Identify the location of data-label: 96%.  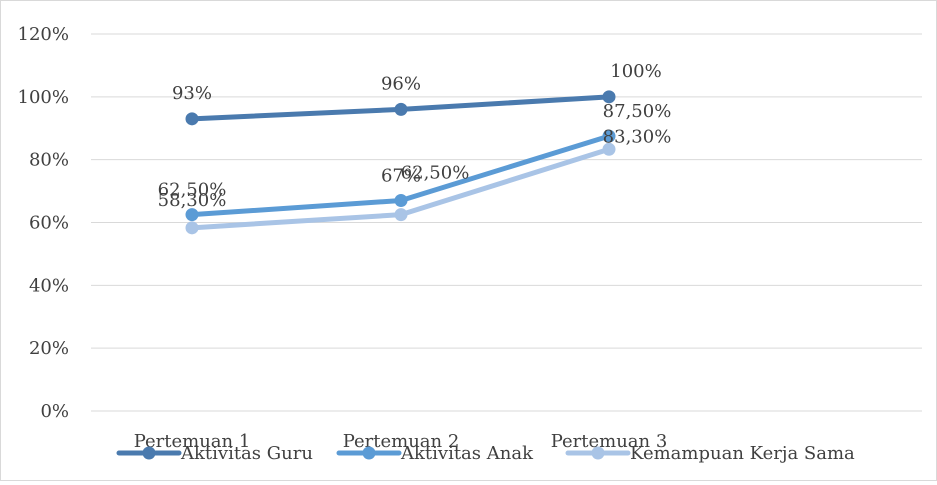
(401, 83).